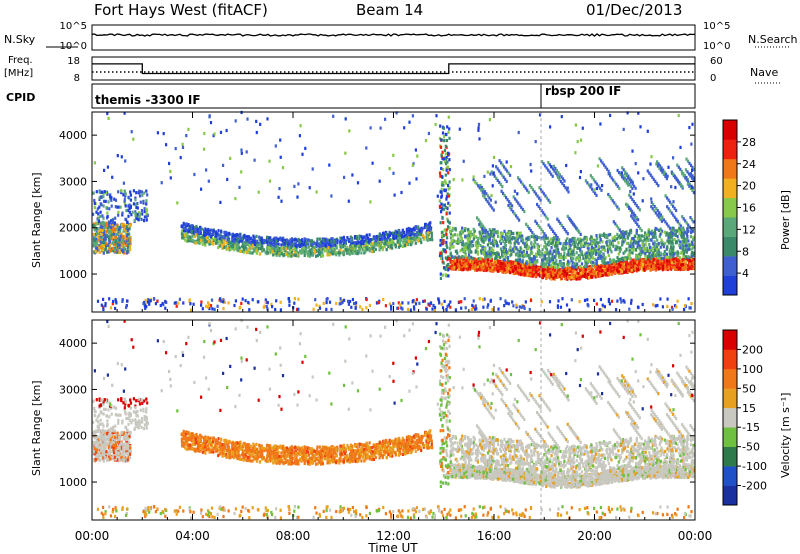 This screenshot has width=800, height=554. Describe the element at coordinates (20, 39) in the screenshot. I see `noise-left-label: N.Sky` at that location.